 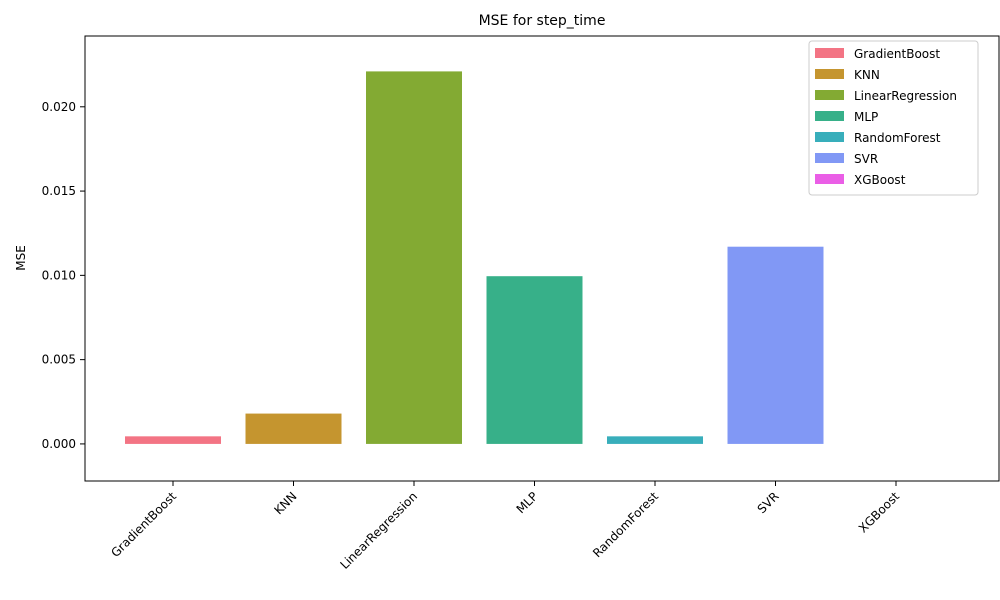 I want to click on legend-label: GradientBoost, so click(x=897, y=54).